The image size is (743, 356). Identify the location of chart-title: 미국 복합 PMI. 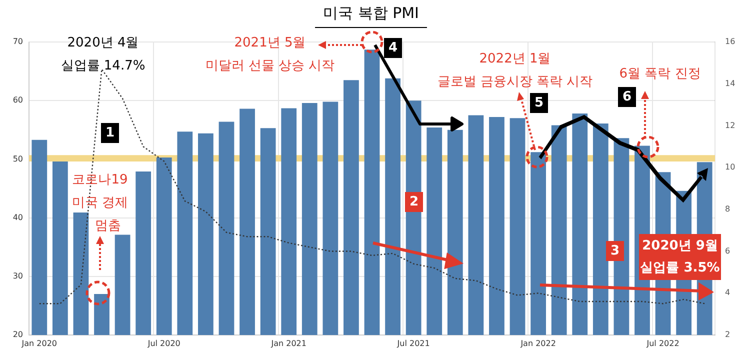
(371, 13).